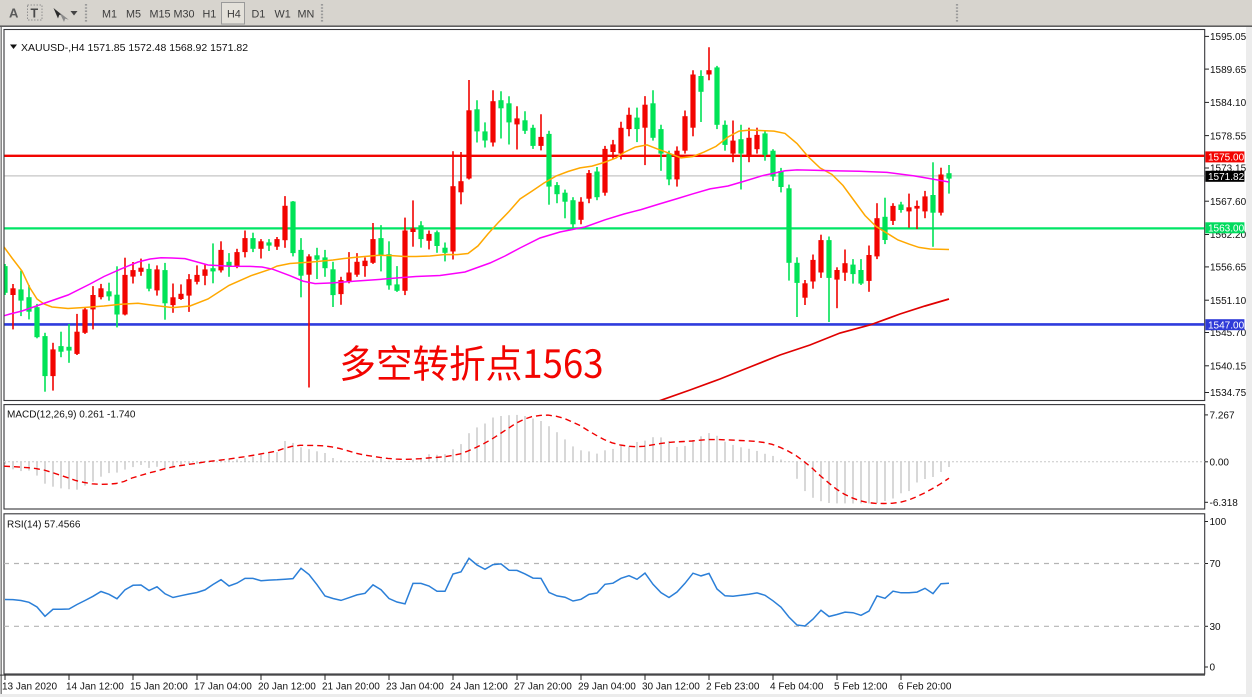 This screenshot has width=1252, height=697. I want to click on svg-text: M5, so click(133, 15).